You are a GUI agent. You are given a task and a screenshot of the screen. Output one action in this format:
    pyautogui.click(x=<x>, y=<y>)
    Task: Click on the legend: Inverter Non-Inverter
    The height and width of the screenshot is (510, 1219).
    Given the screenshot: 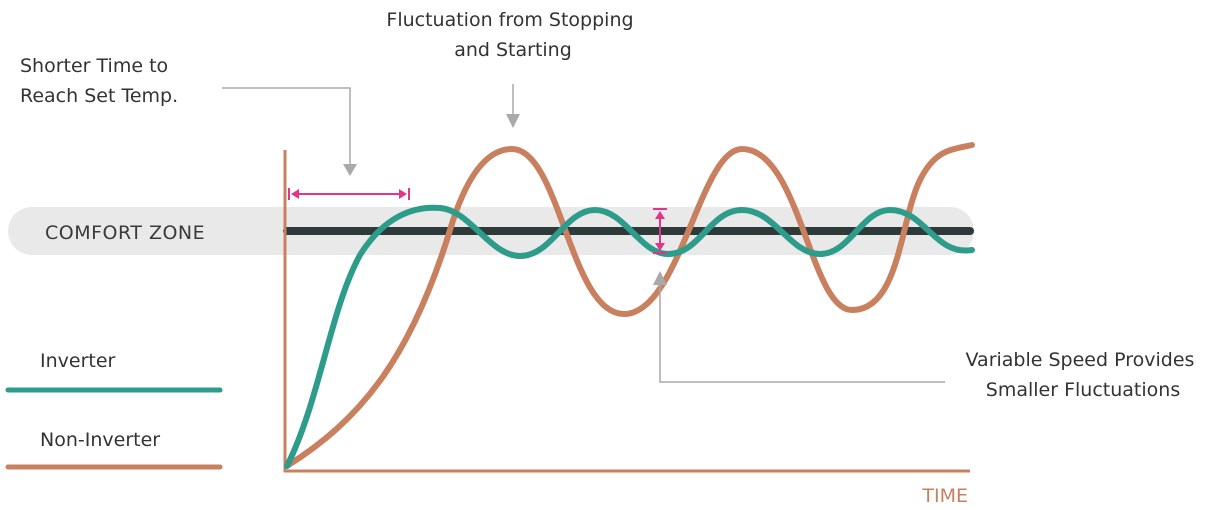 What is the action you would take?
    pyautogui.click(x=114, y=410)
    